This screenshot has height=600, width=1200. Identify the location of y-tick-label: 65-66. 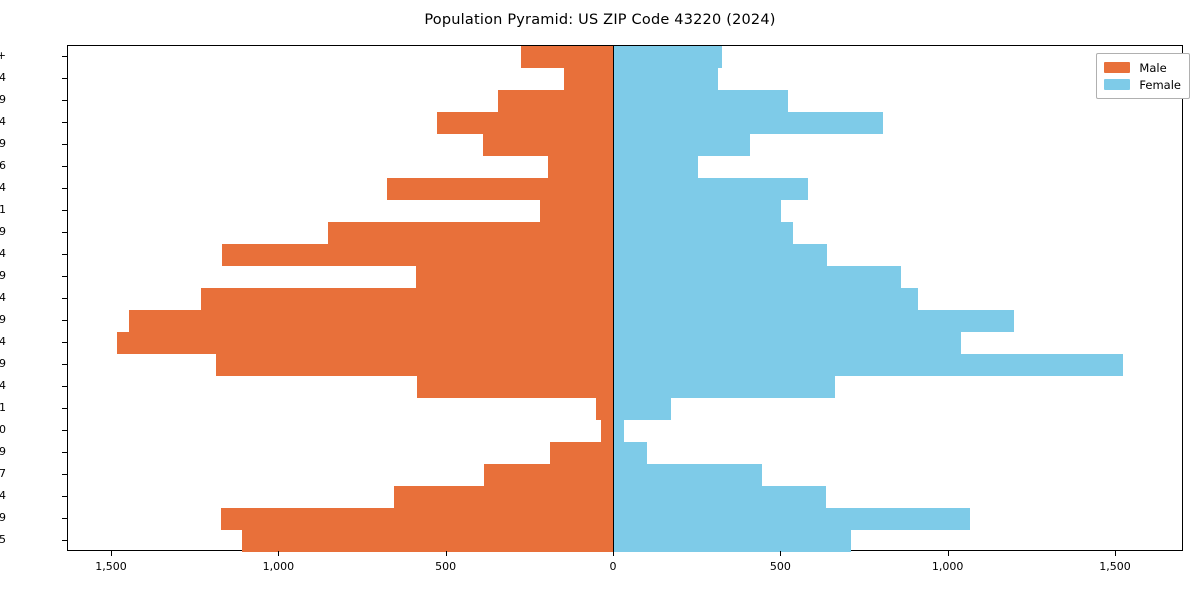
(3, 165).